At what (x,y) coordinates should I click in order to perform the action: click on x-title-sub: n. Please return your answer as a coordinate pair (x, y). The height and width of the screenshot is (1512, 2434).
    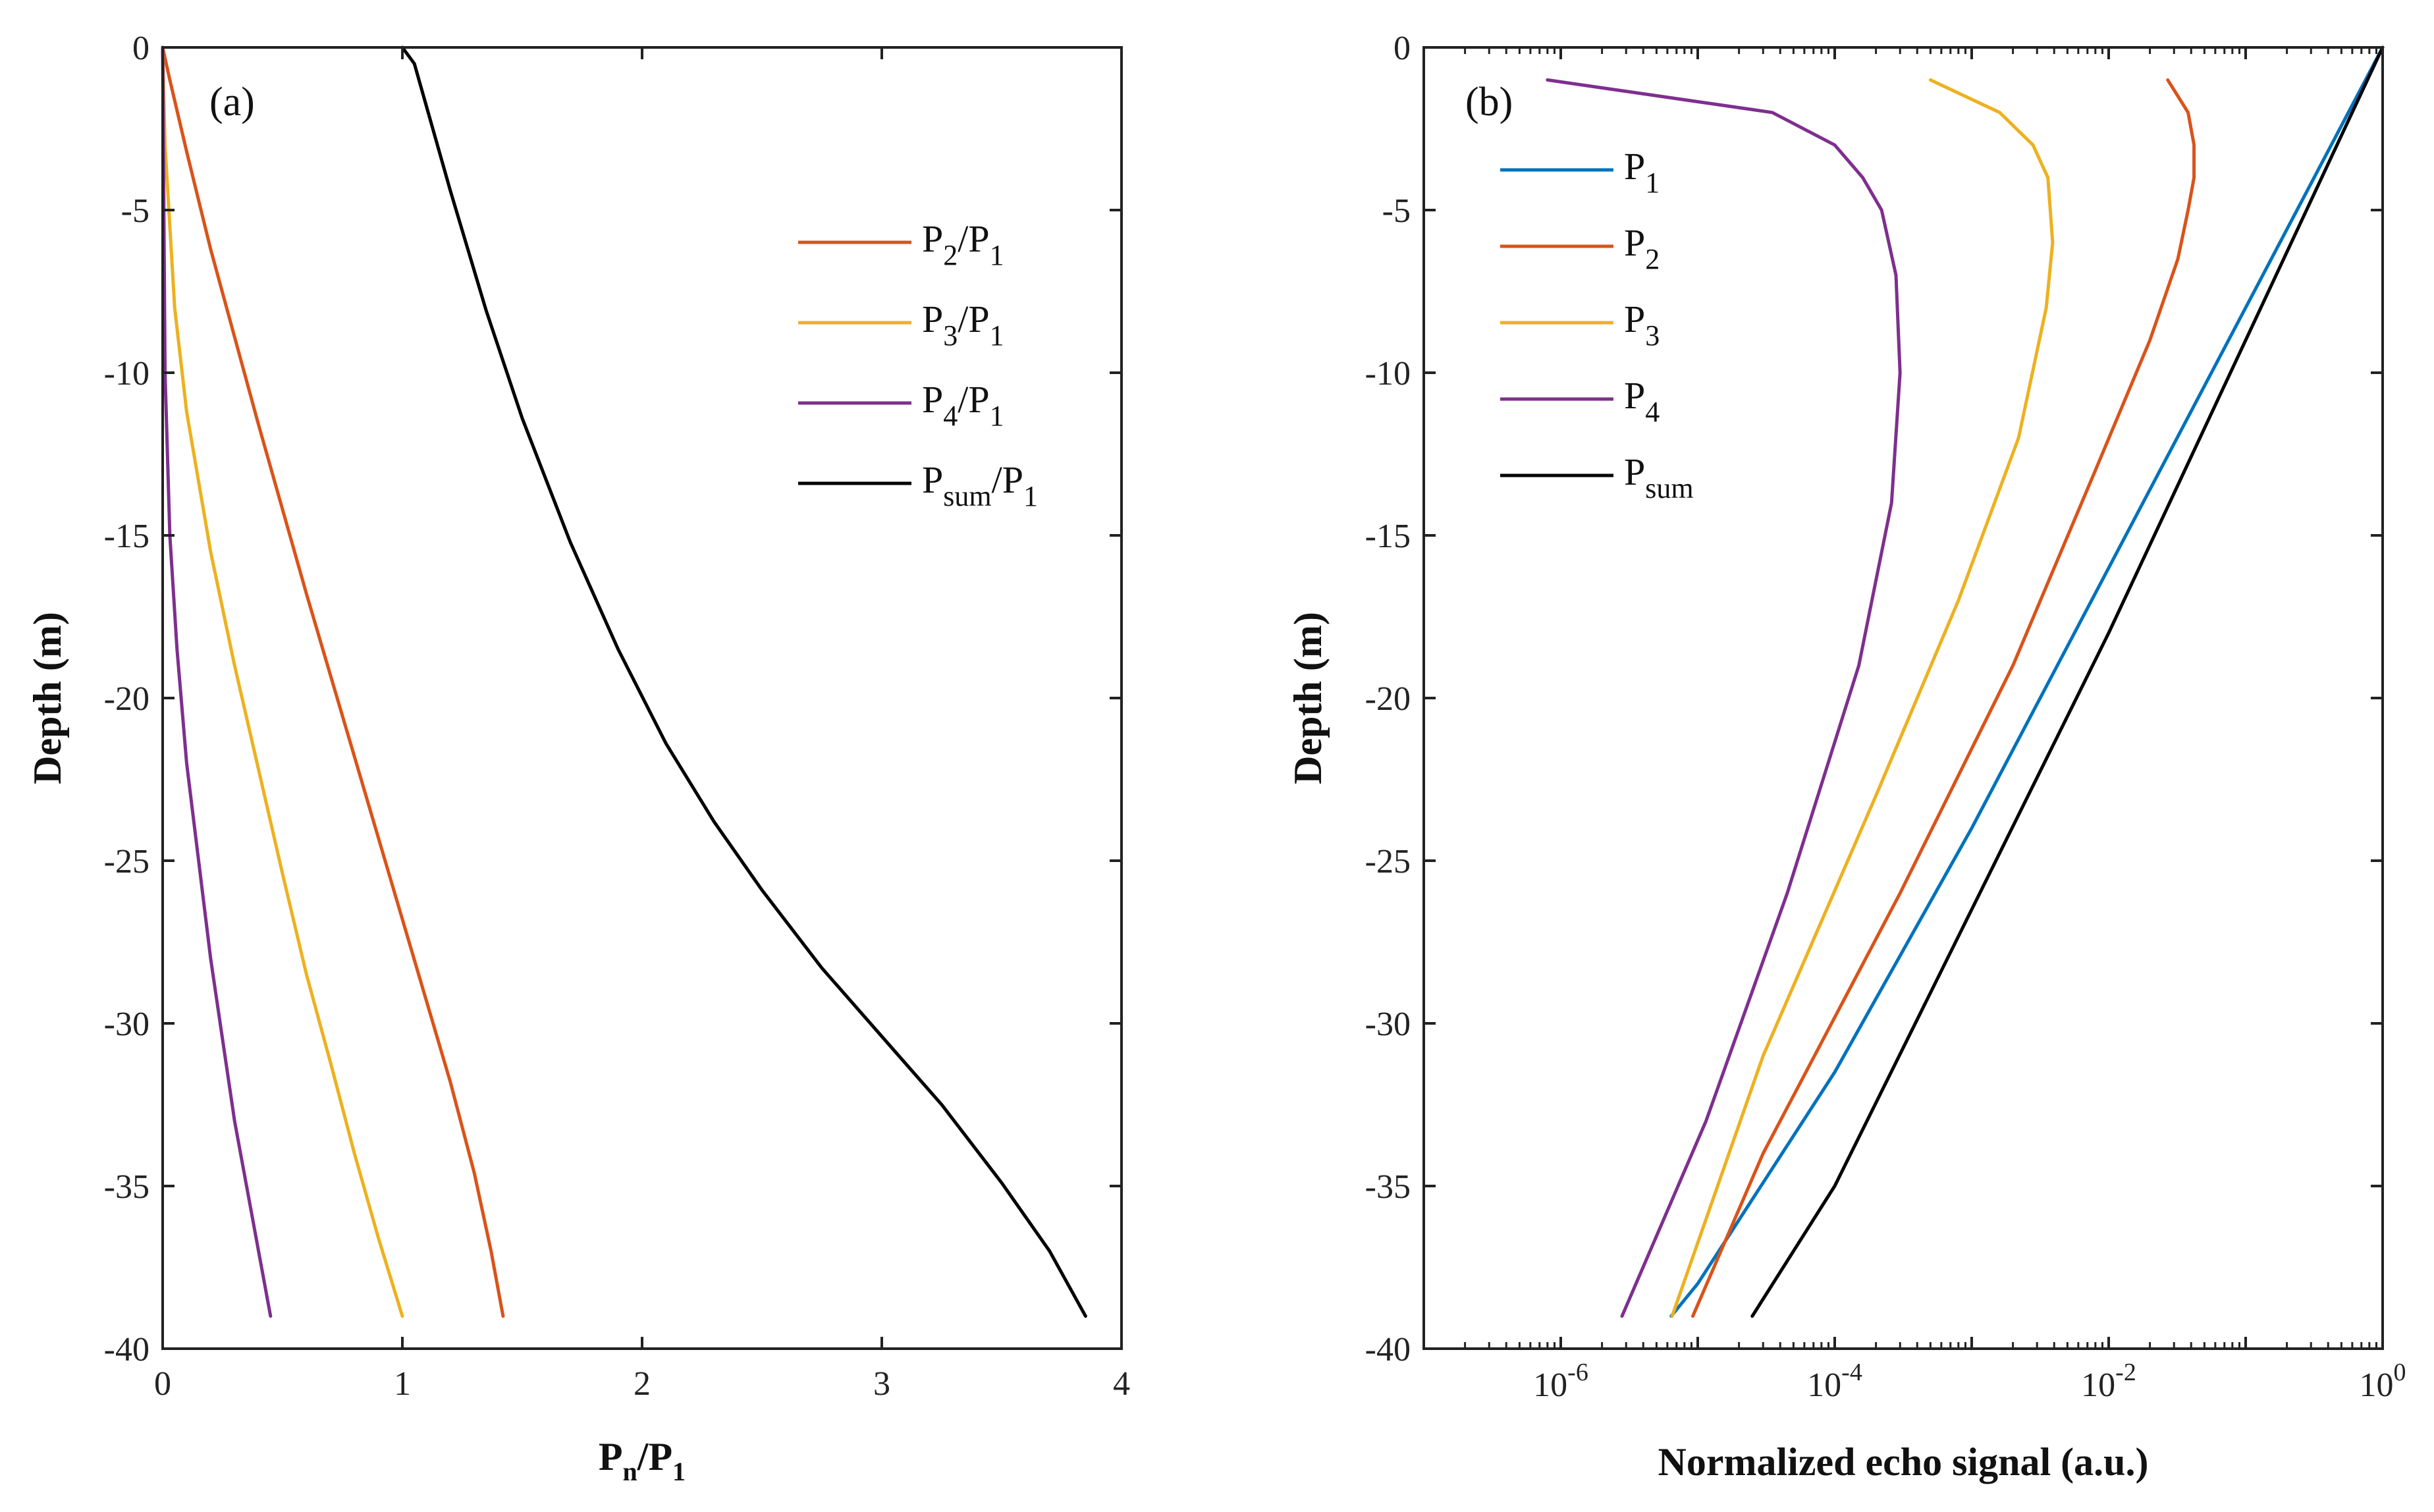
    Looking at the image, I should click on (630, 1471).